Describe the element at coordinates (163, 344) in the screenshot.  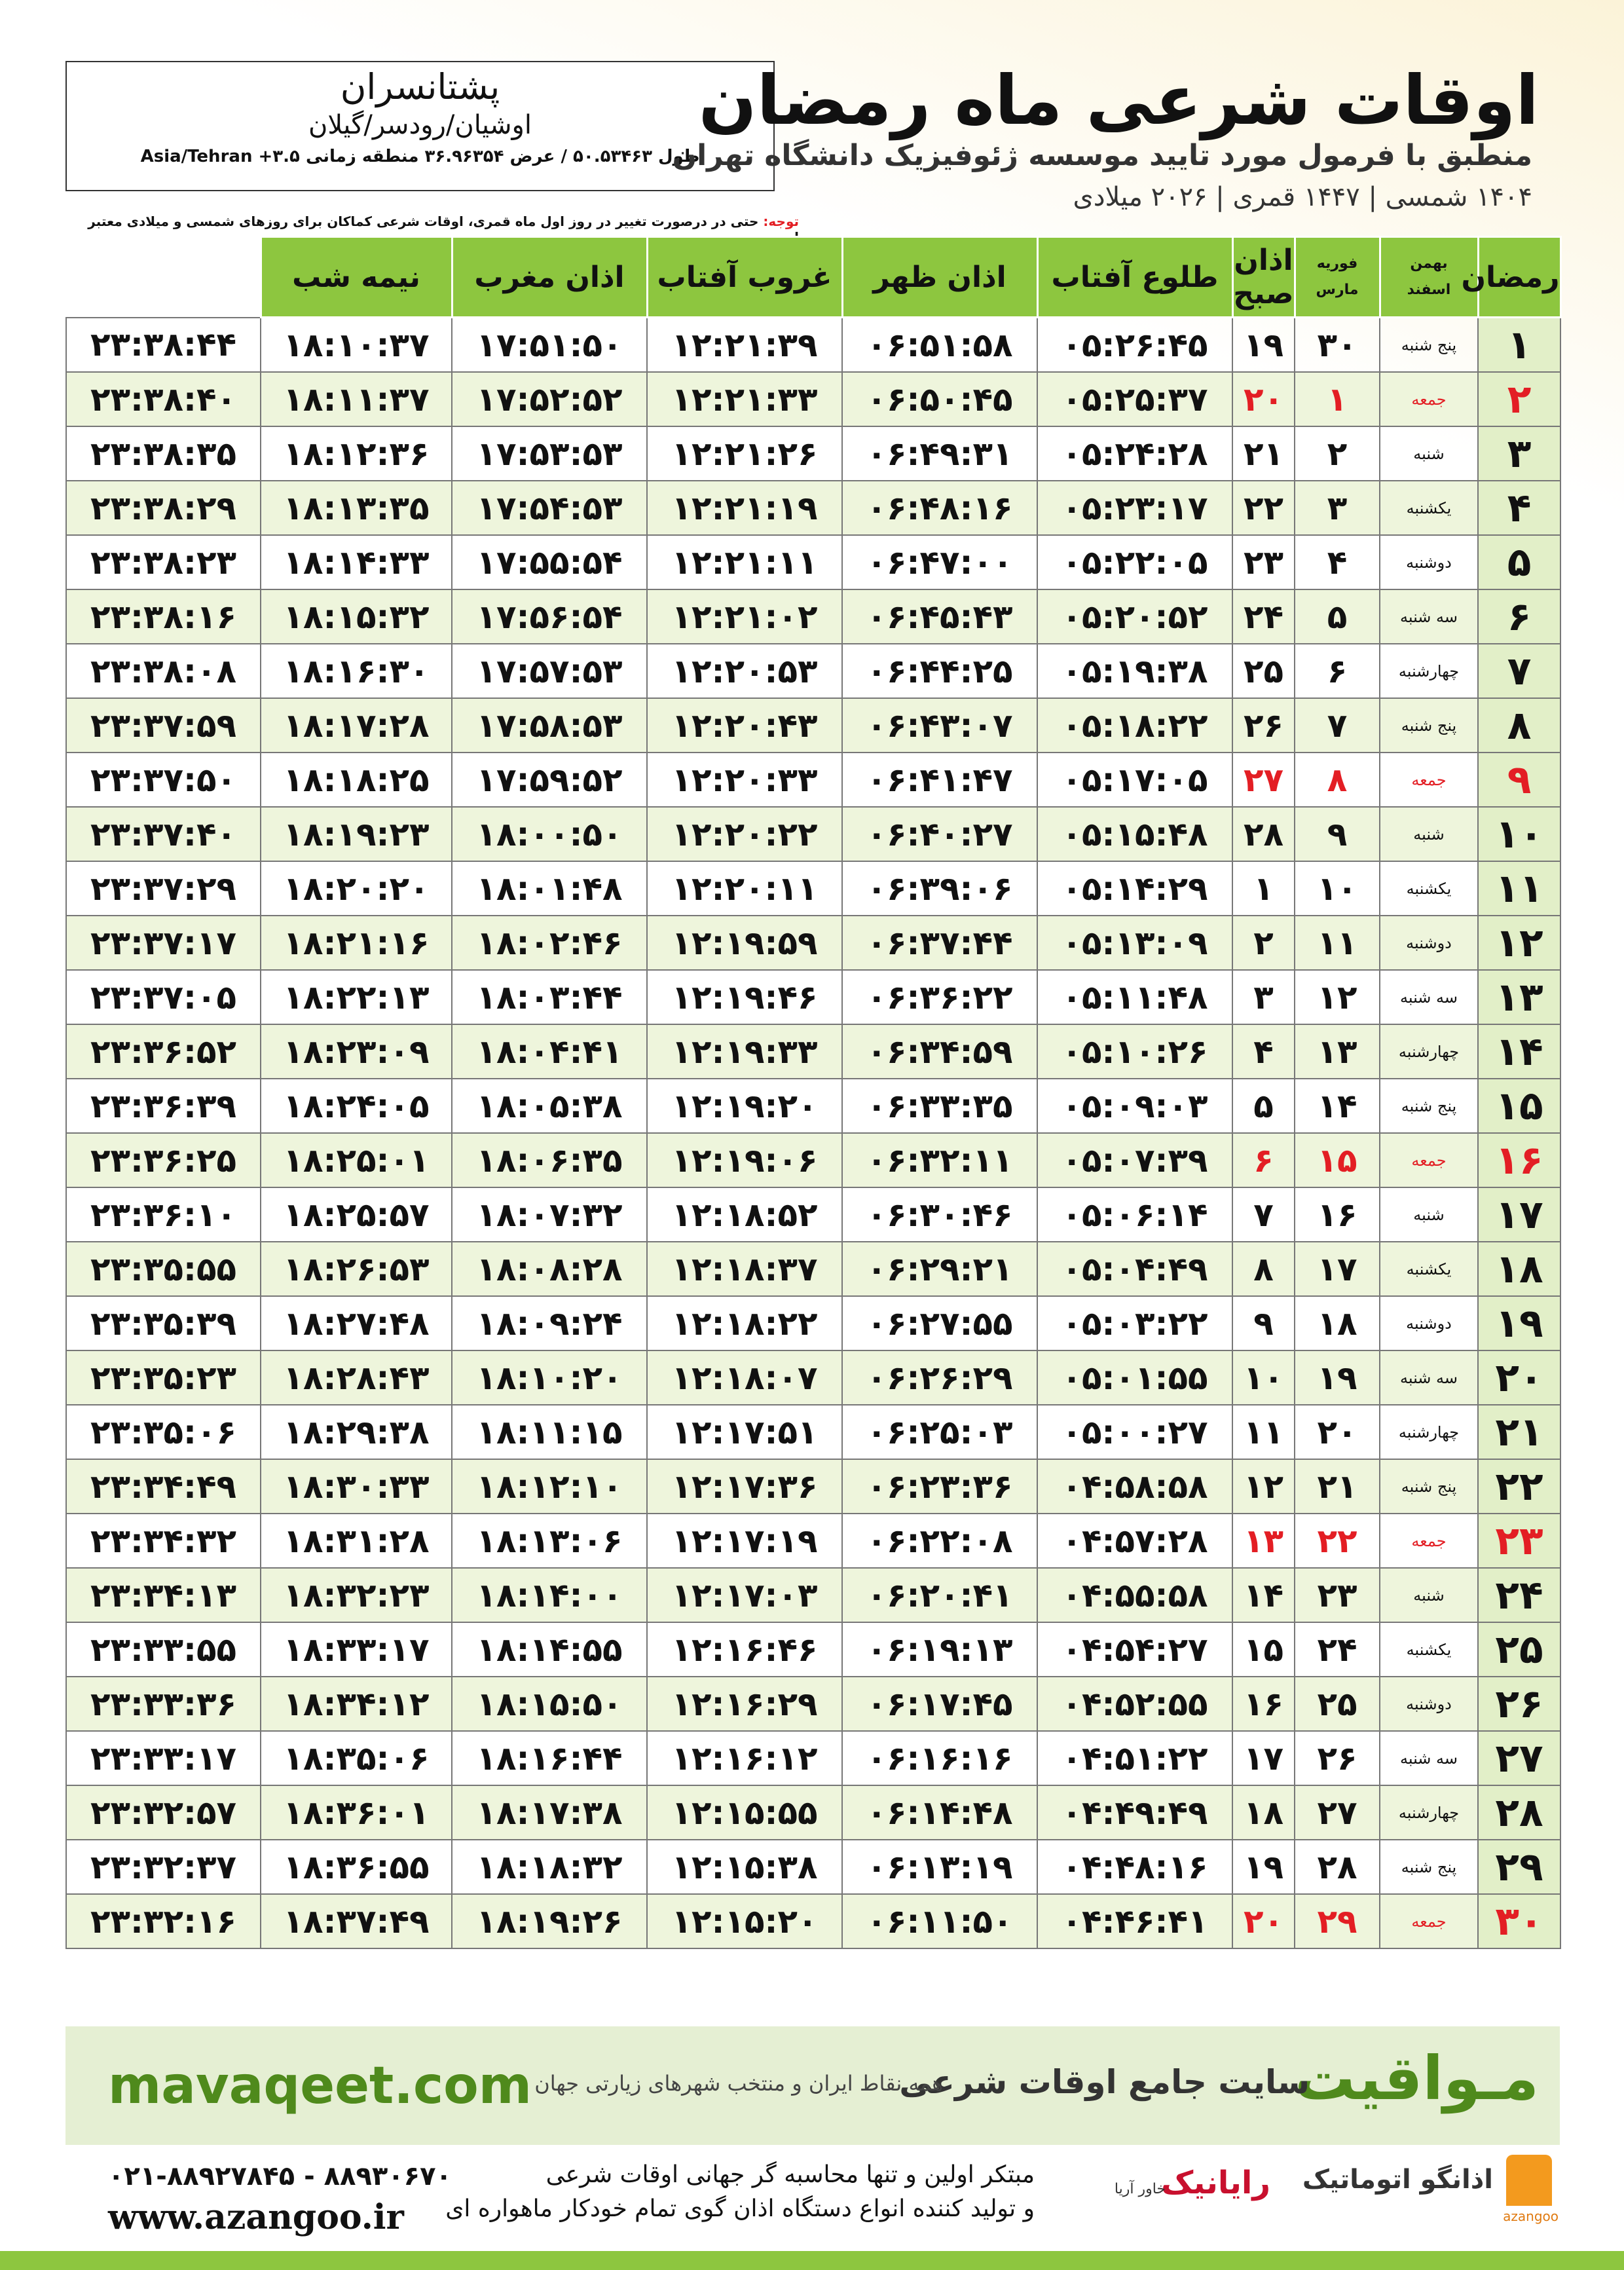
I see `prayer-time: ۲۳:۳۸:۴۴` at that location.